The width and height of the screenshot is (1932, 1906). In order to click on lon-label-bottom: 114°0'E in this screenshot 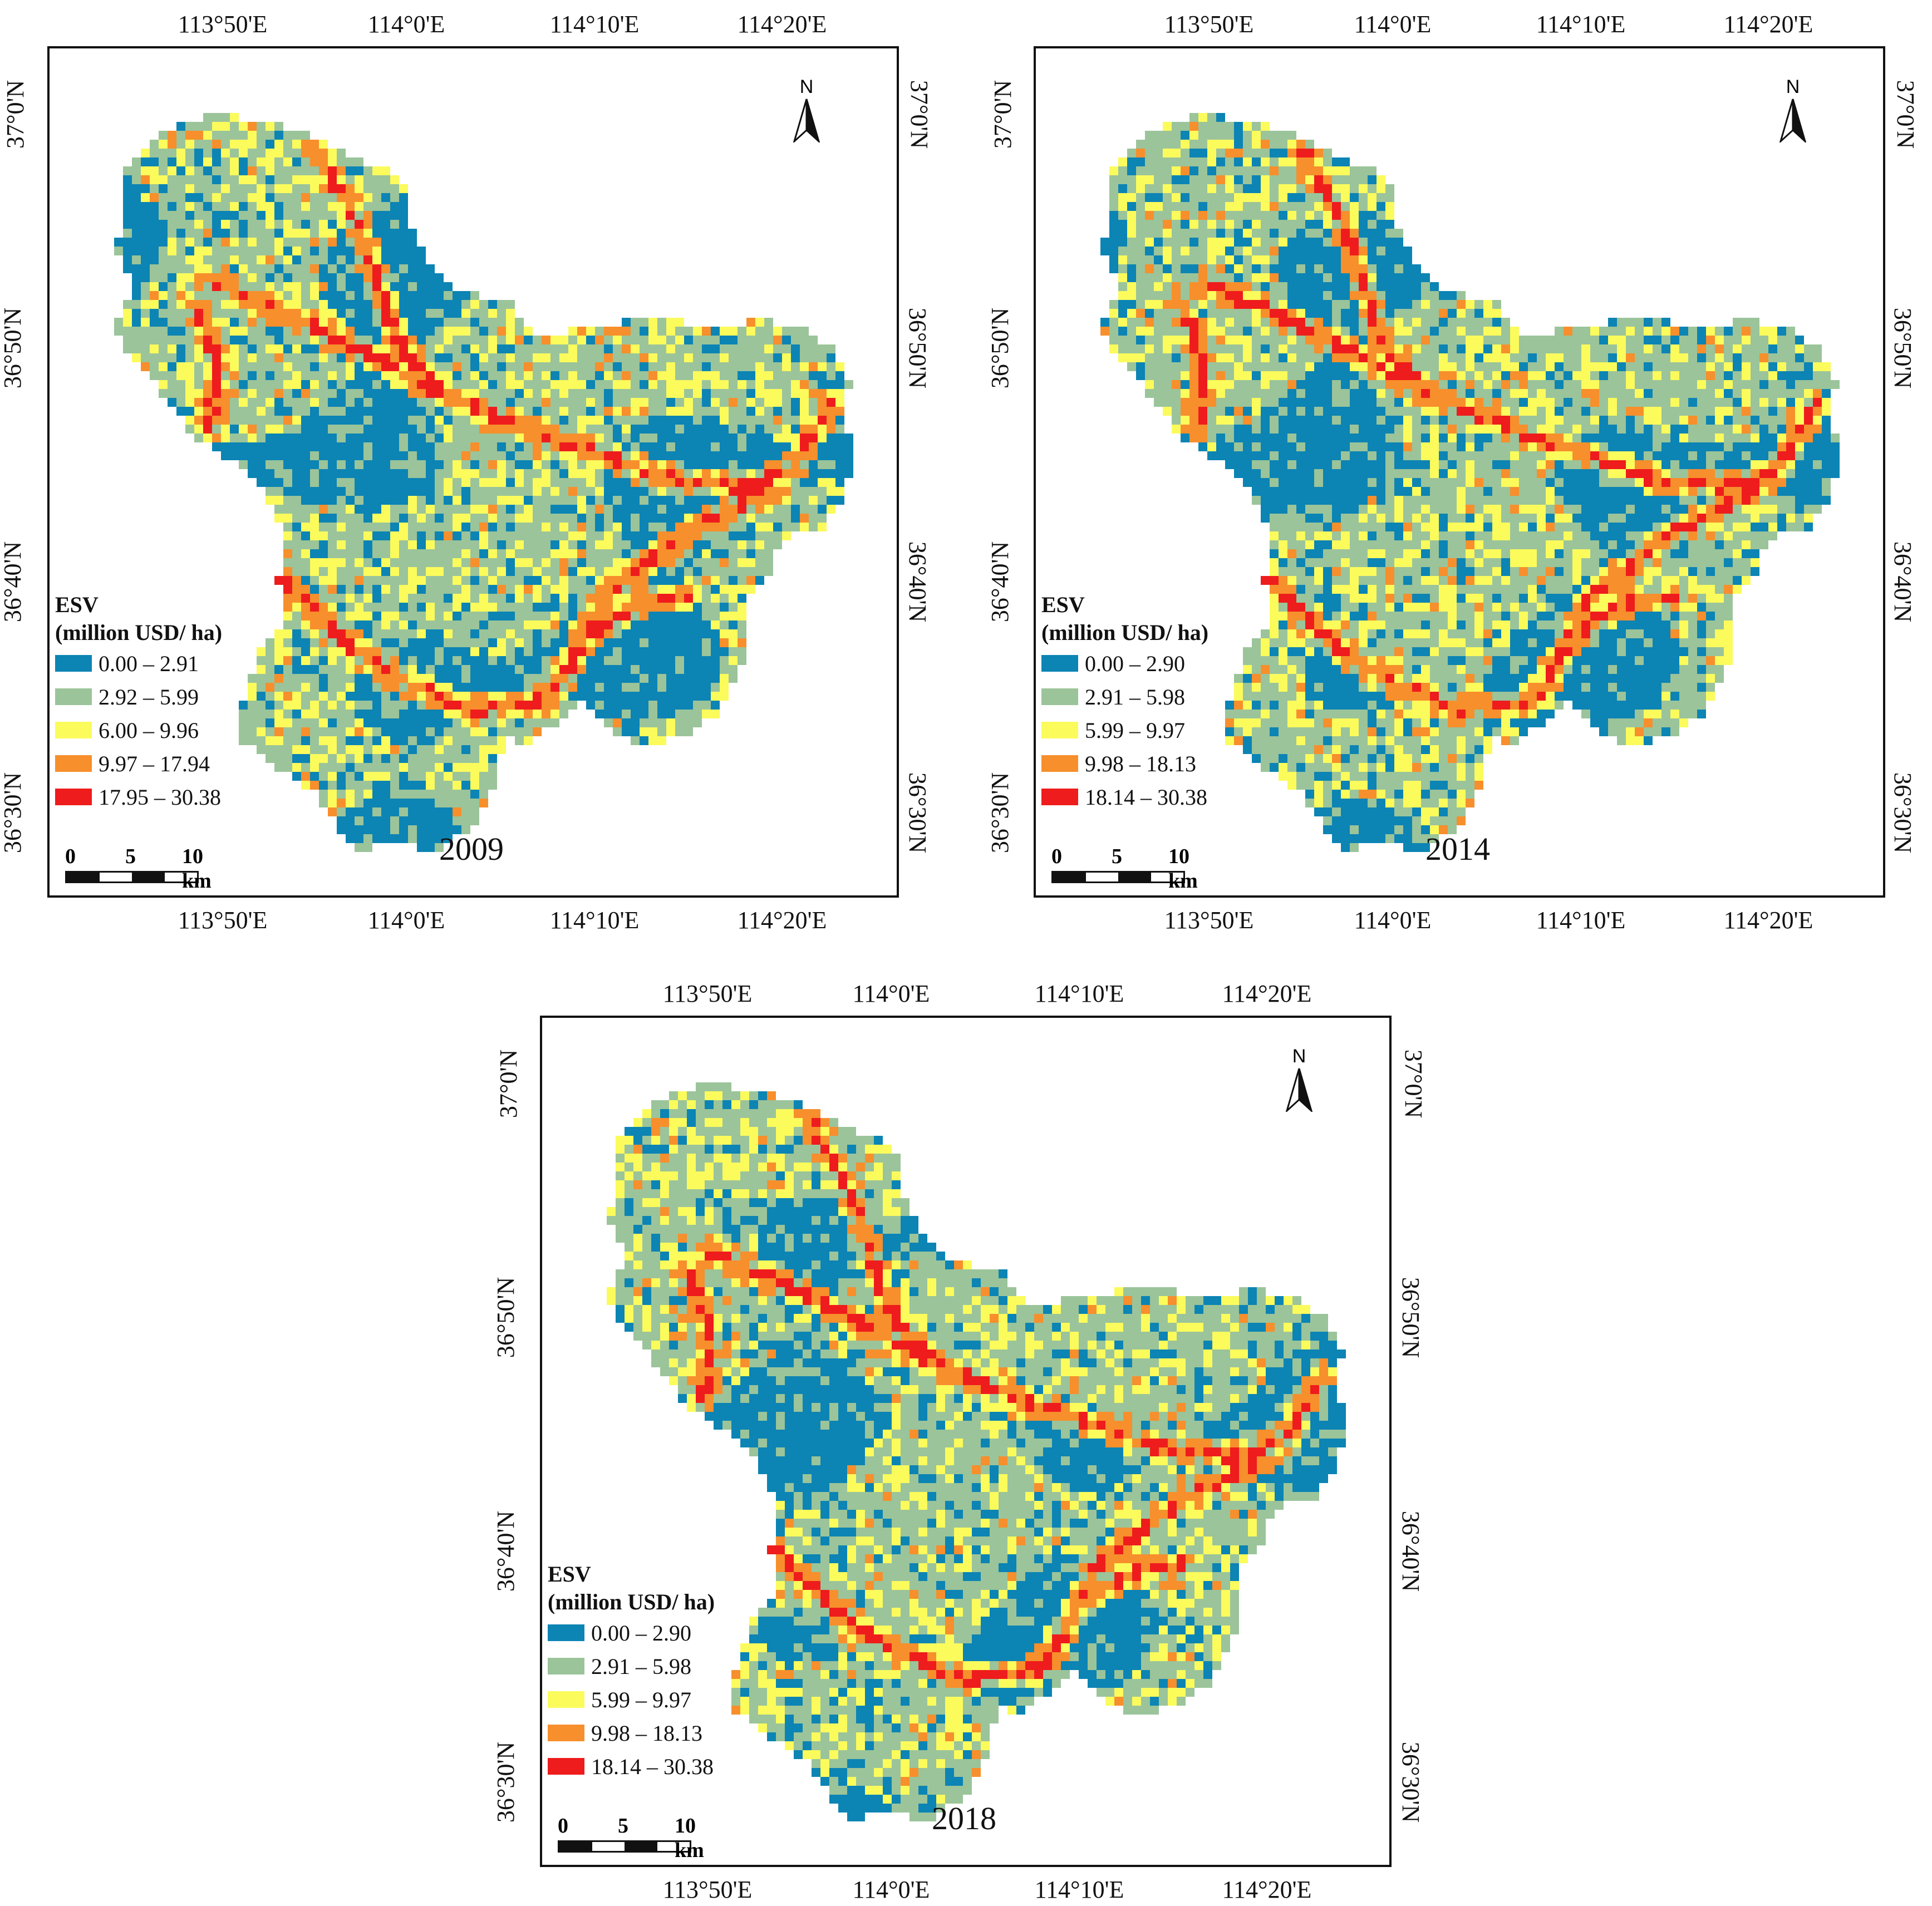, I will do `click(1393, 920)`.